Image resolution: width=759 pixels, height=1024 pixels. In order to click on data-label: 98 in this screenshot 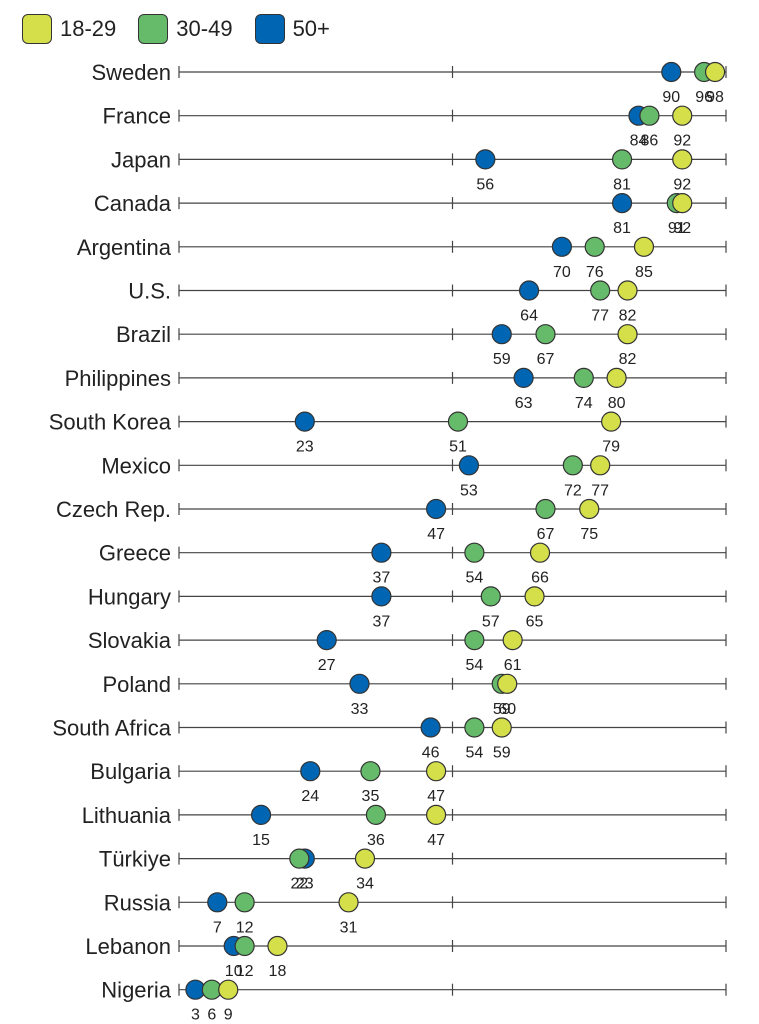, I will do `click(715, 97)`.